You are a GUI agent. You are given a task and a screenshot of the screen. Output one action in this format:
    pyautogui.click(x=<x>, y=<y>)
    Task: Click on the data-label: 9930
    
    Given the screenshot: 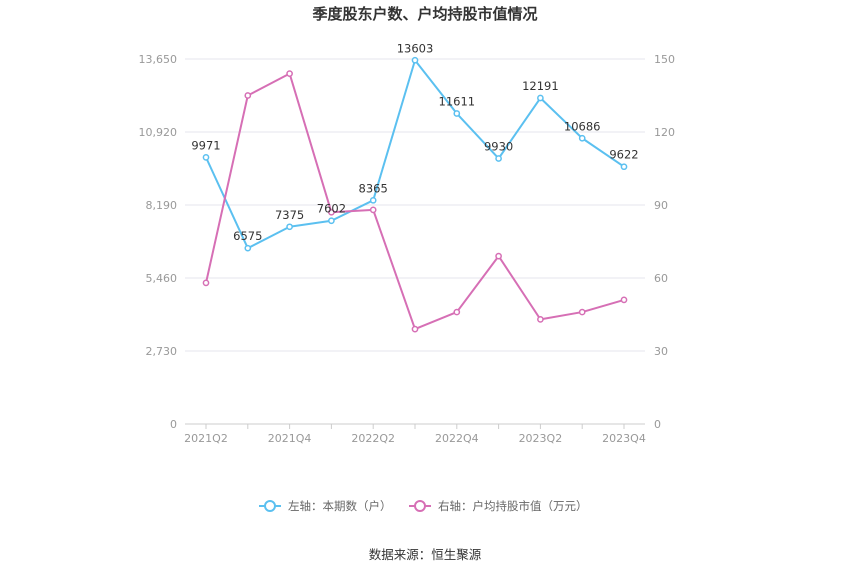 What is the action you would take?
    pyautogui.click(x=498, y=146)
    